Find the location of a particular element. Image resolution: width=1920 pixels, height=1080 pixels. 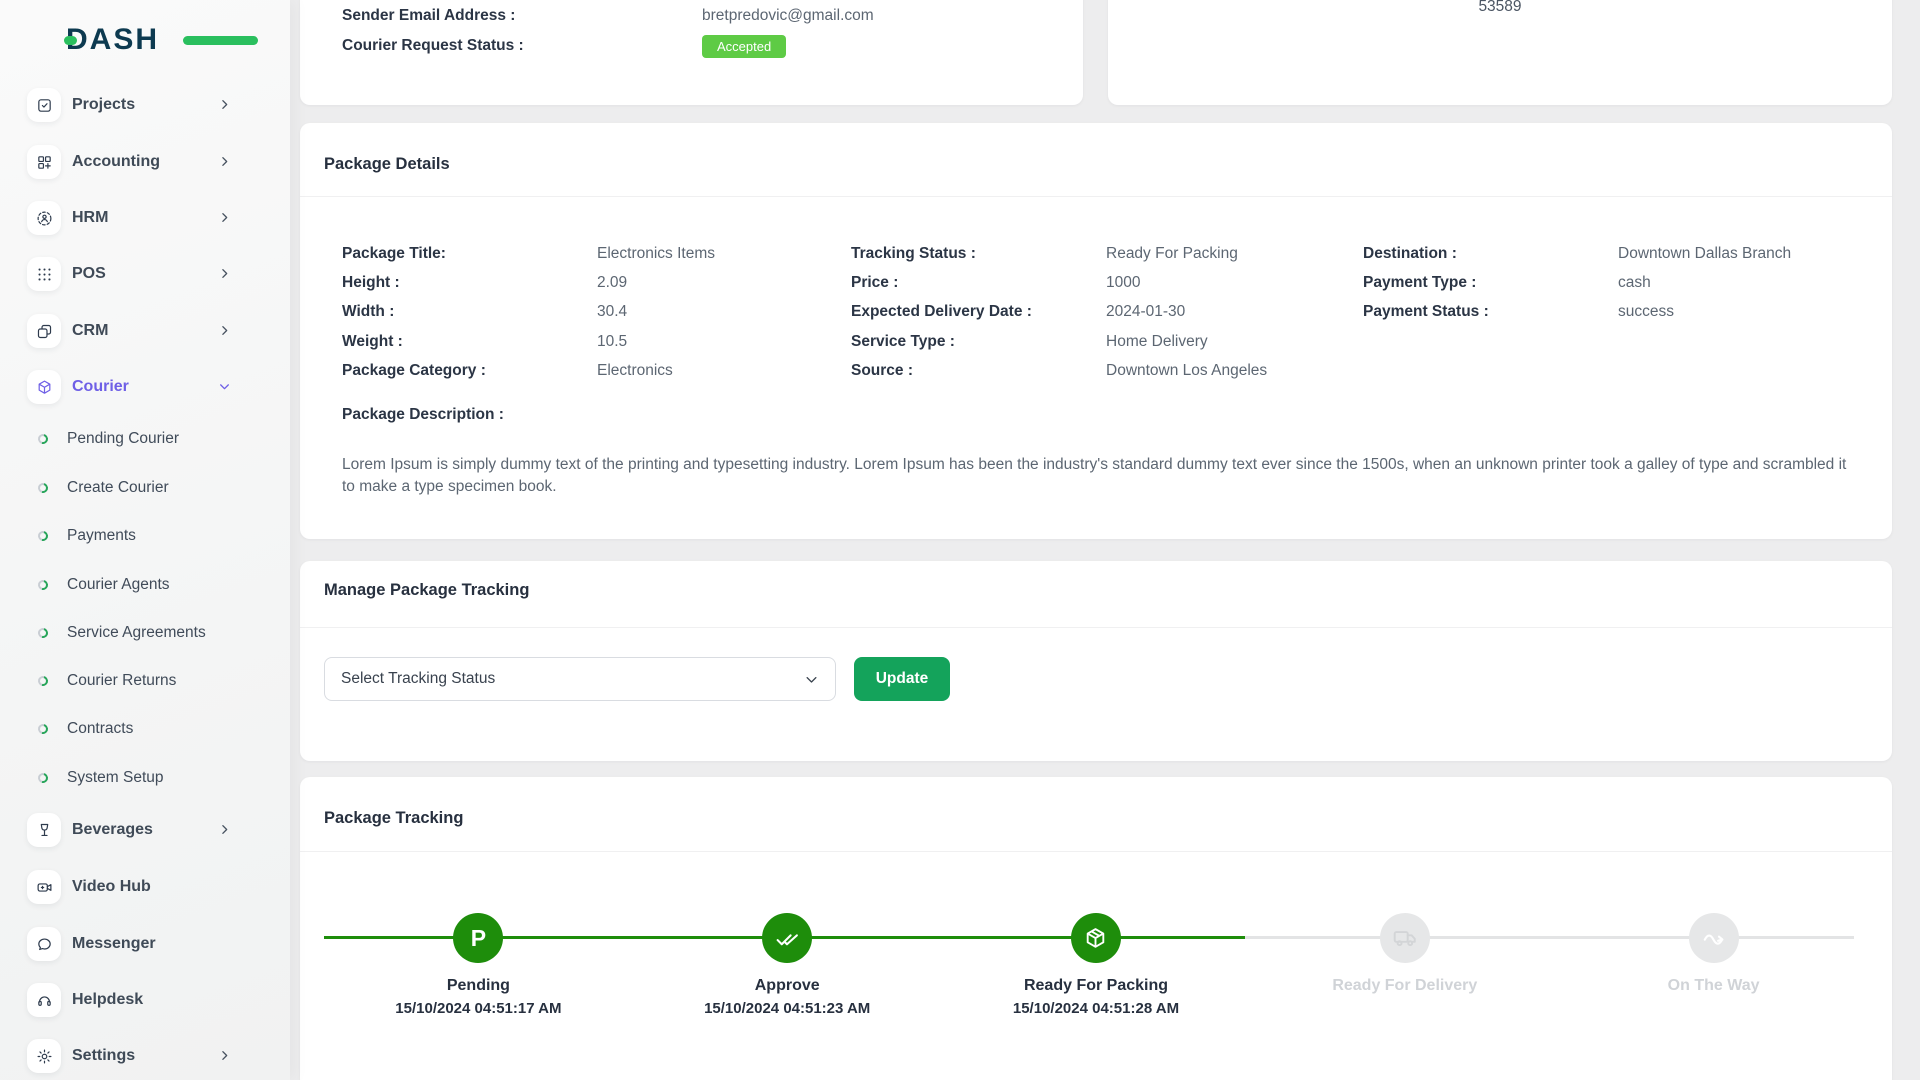

field-value: Electronics is located at coordinates (635, 371).